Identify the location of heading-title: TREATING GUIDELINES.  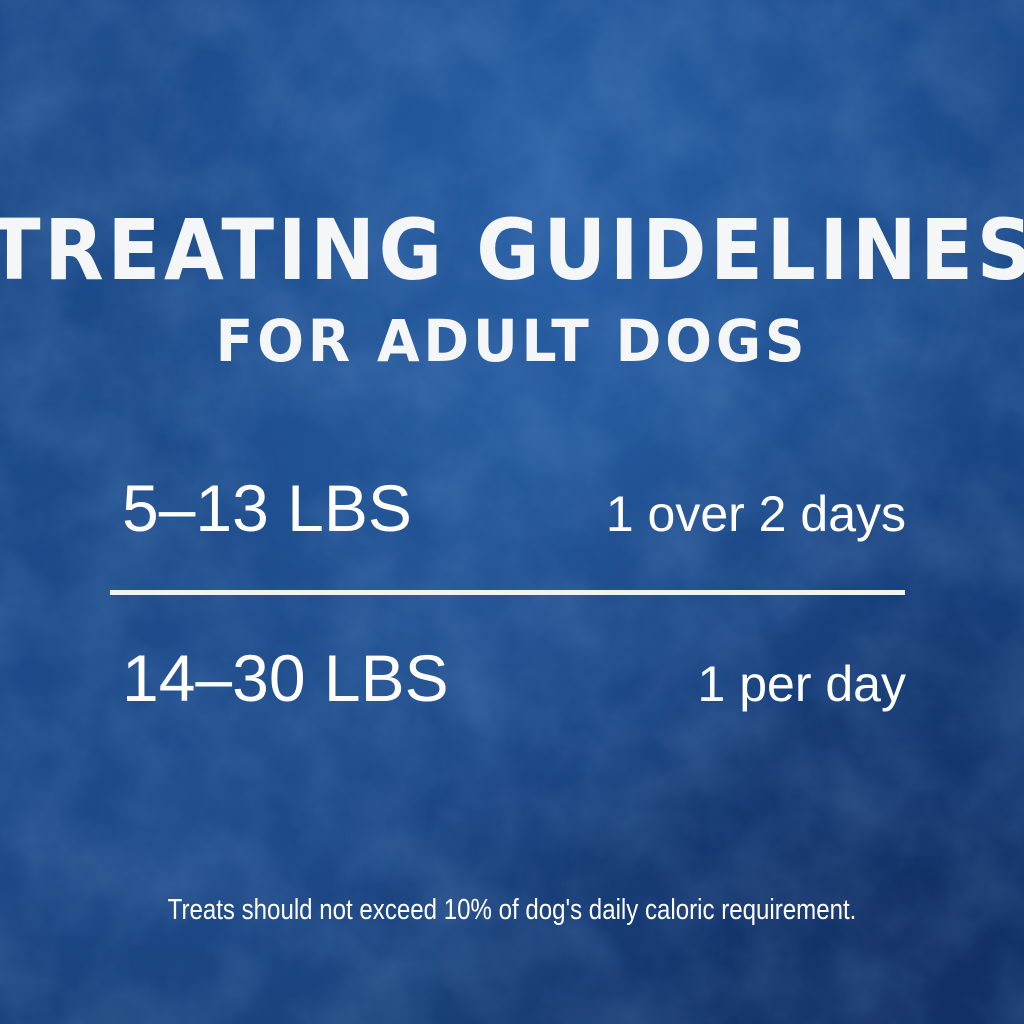
(512, 250).